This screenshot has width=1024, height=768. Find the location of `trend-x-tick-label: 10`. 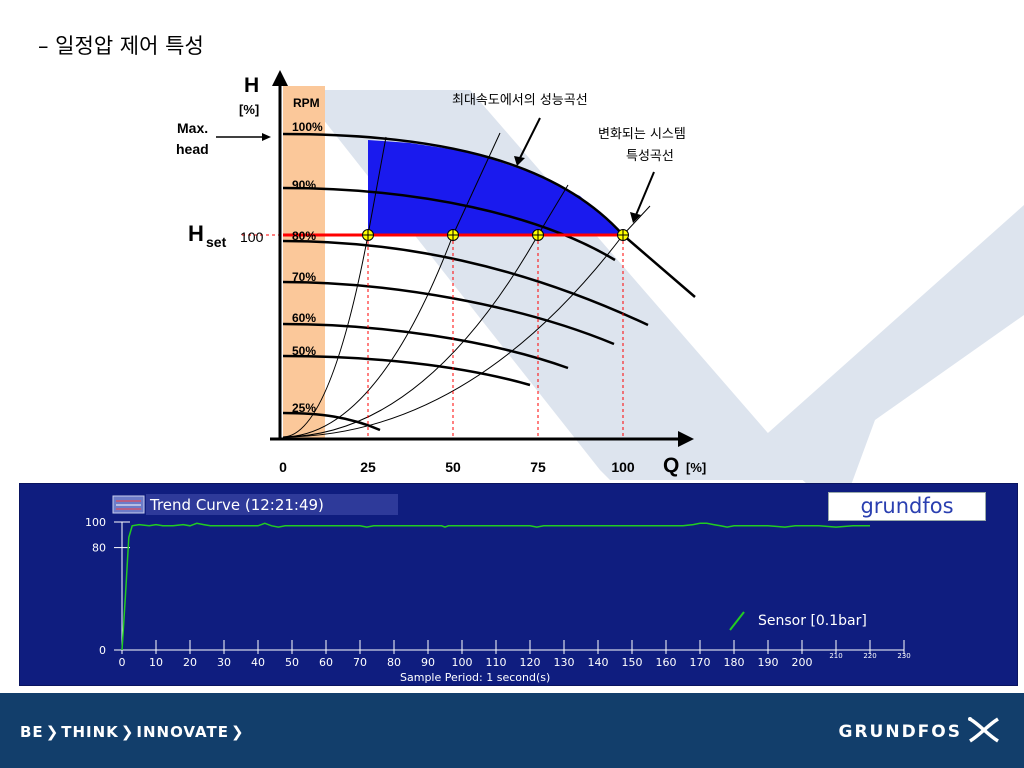

trend-x-tick-label: 10 is located at coordinates (156, 662).